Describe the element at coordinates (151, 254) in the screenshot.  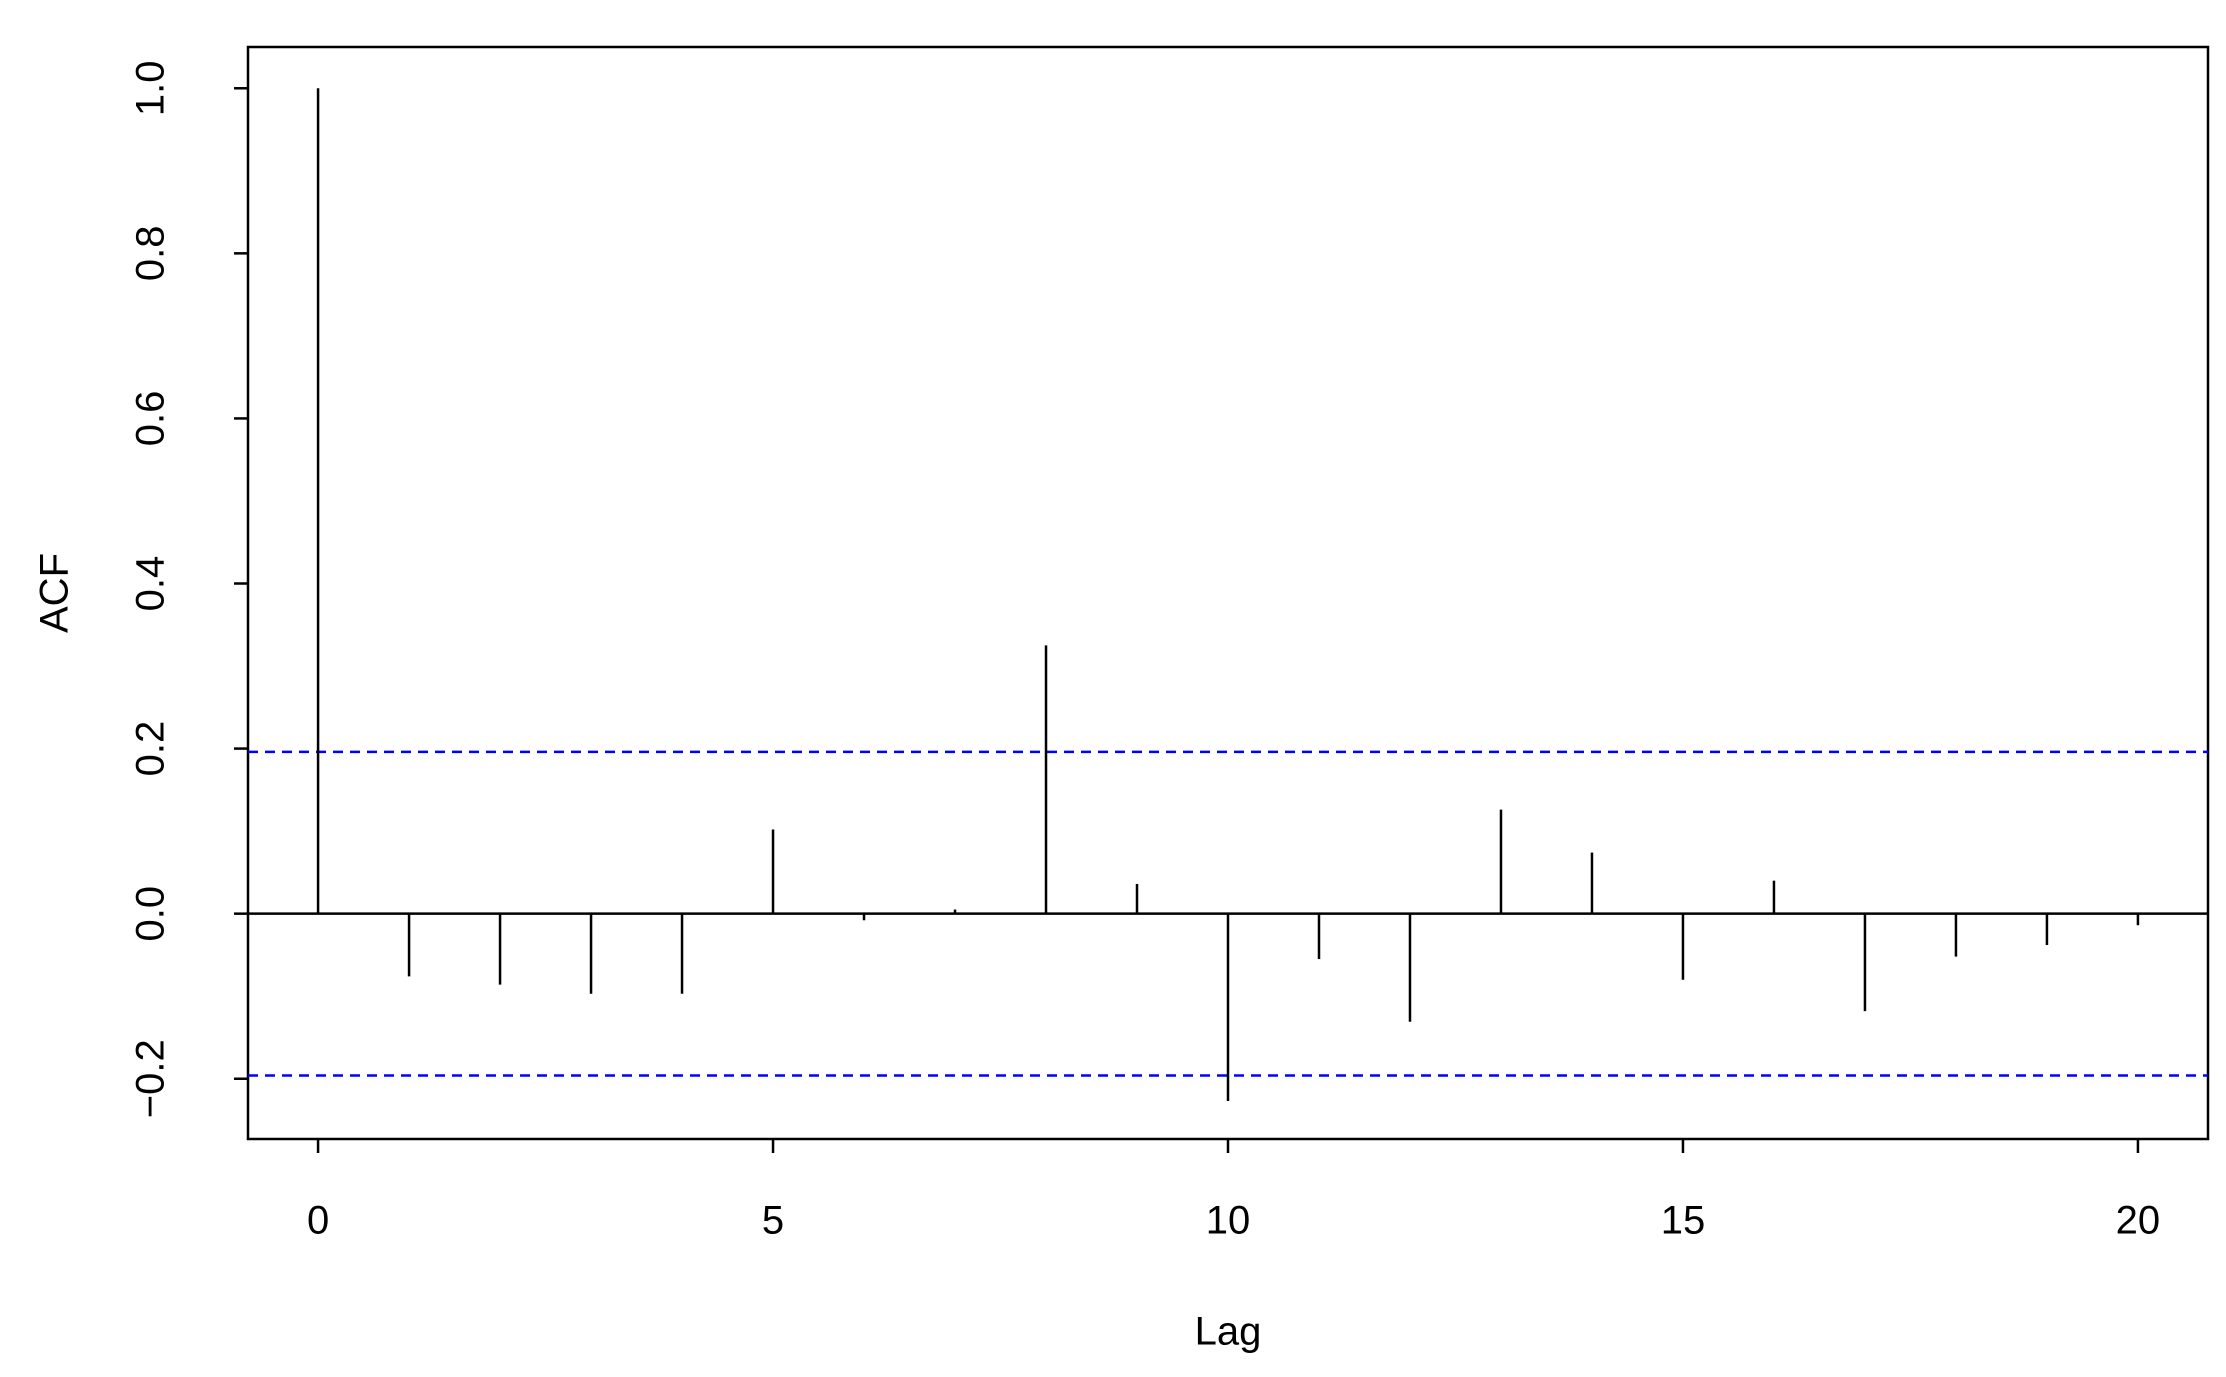
I see `y-tick-label: 0.8` at that location.